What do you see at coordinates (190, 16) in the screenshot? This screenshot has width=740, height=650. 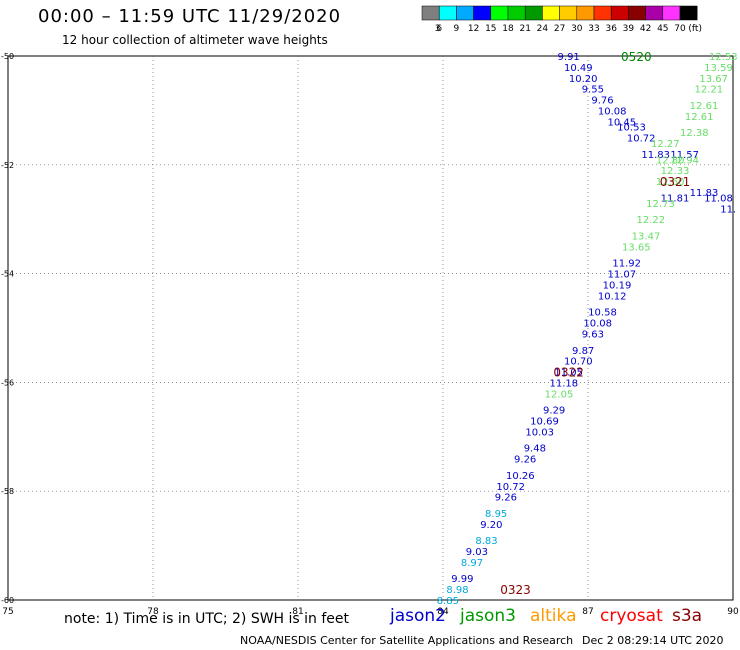 I see `page-title: 00:00 – 11:59 UTC 11/29/2020` at bounding box center [190, 16].